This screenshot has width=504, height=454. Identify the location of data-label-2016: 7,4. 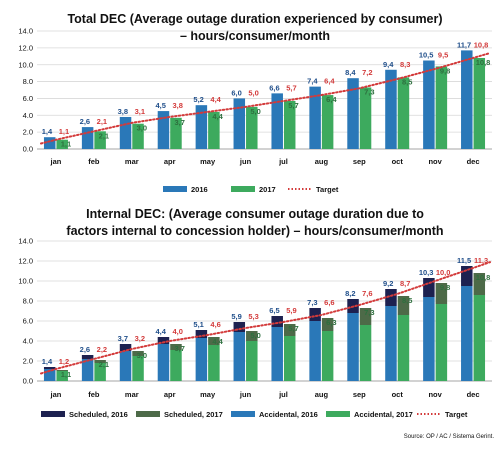
(312, 81).